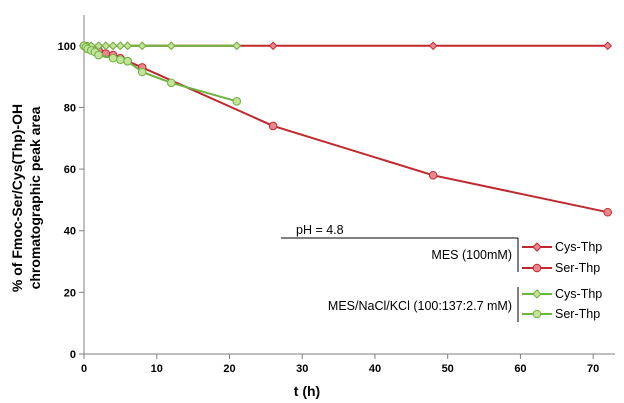  Describe the element at coordinates (320, 230) in the screenshot. I see `ph-annotation: pH = 4.8` at that location.